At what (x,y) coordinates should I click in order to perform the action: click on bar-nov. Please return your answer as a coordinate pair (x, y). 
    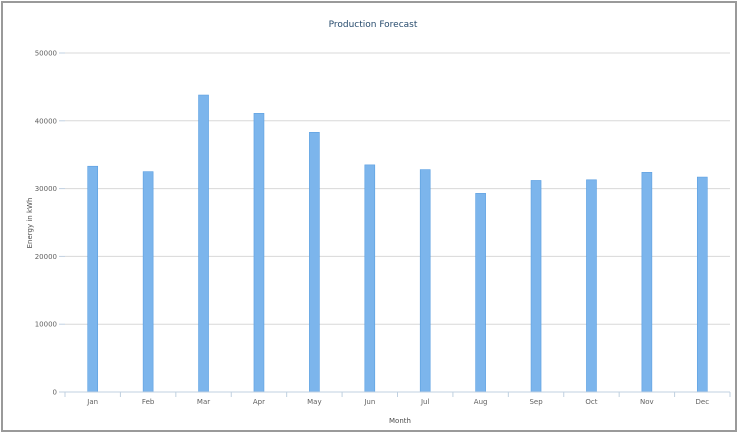
    Looking at the image, I should click on (647, 282).